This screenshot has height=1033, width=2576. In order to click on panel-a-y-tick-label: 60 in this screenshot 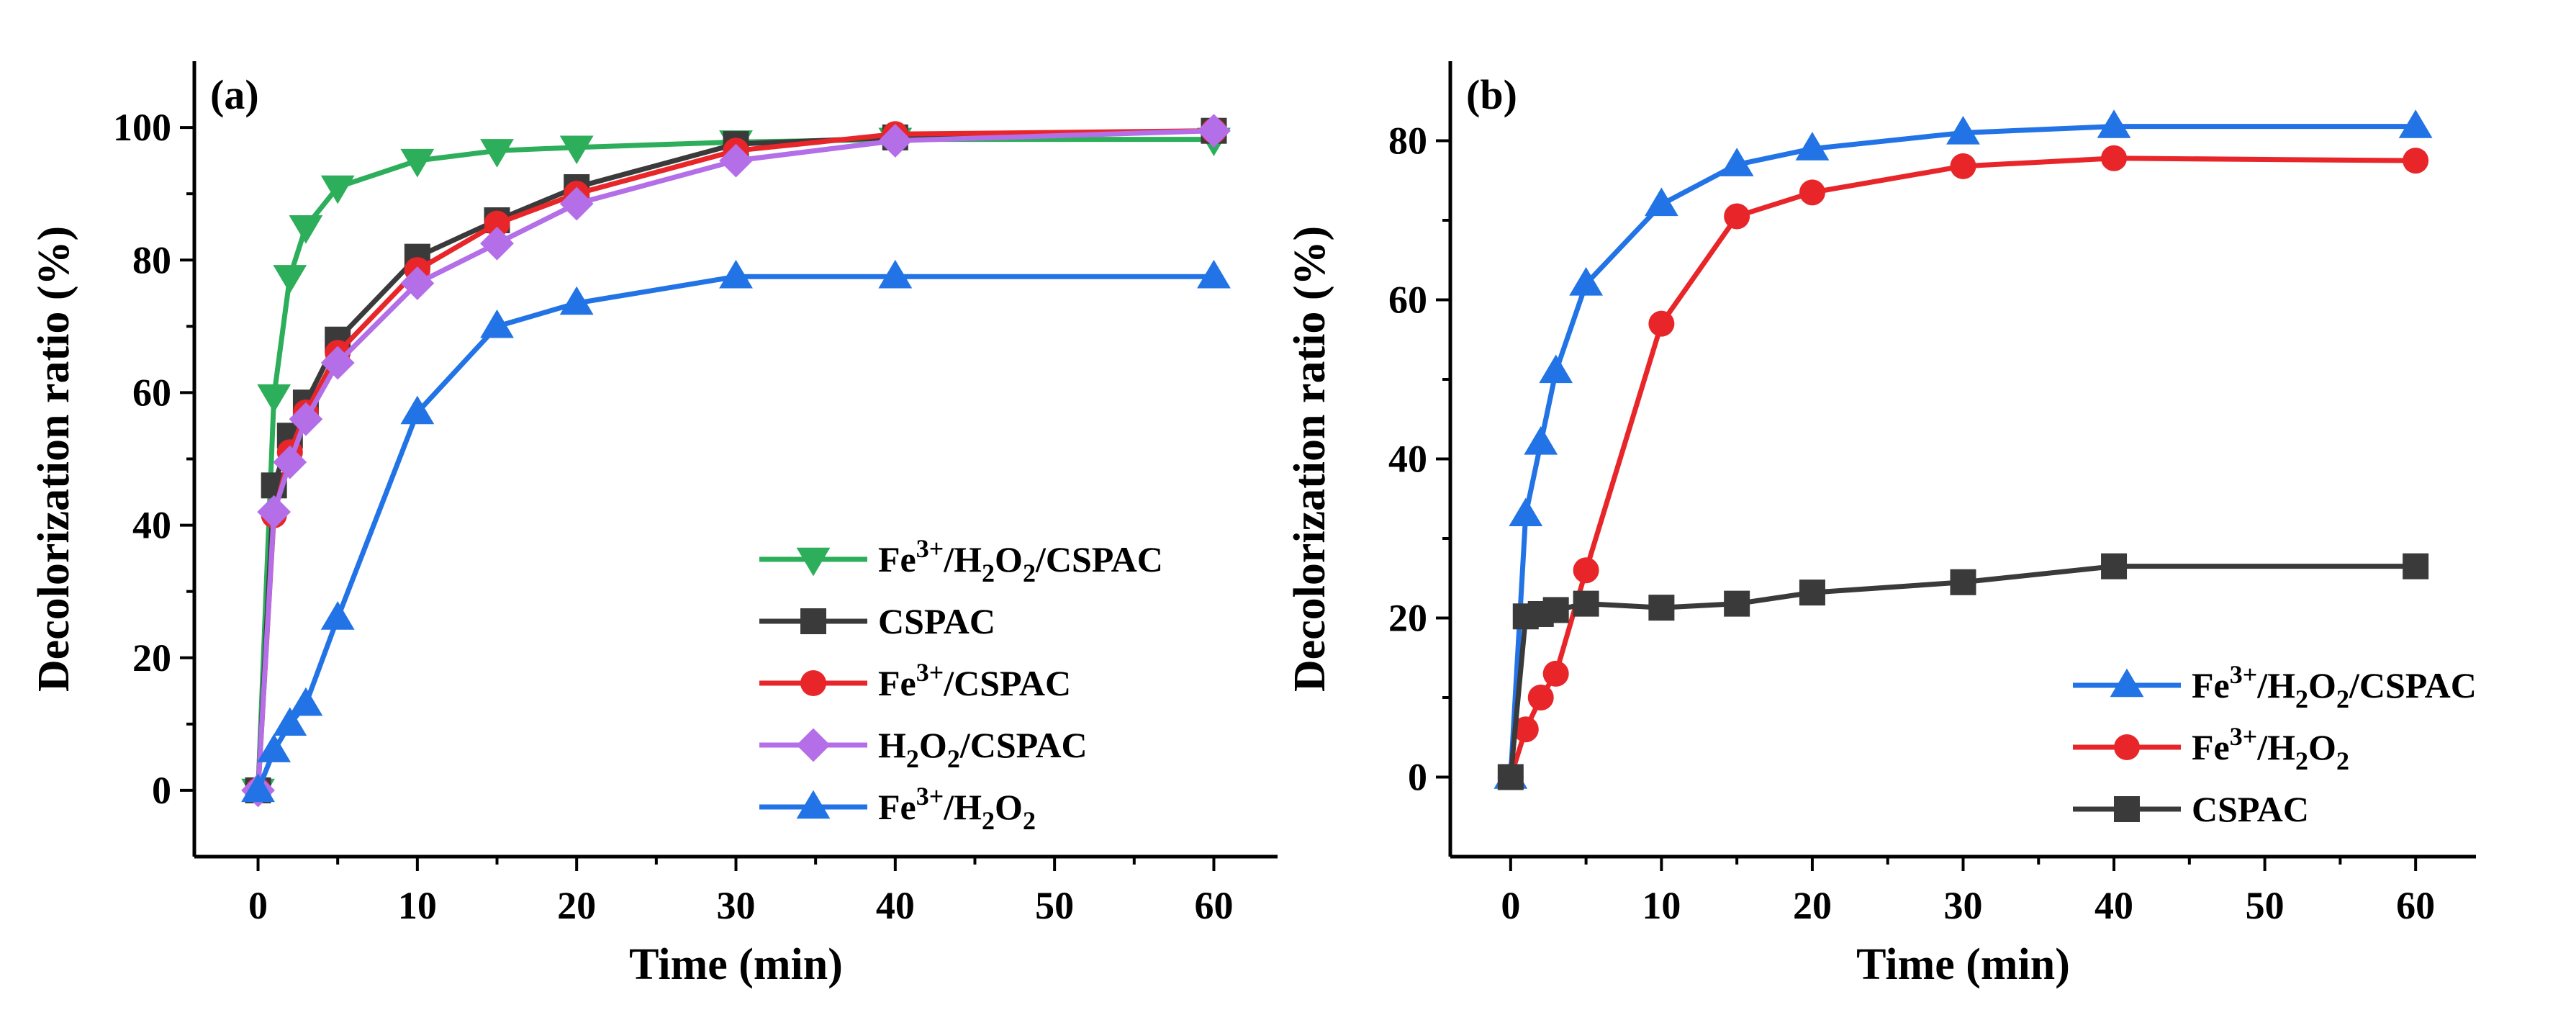, I will do `click(152, 392)`.